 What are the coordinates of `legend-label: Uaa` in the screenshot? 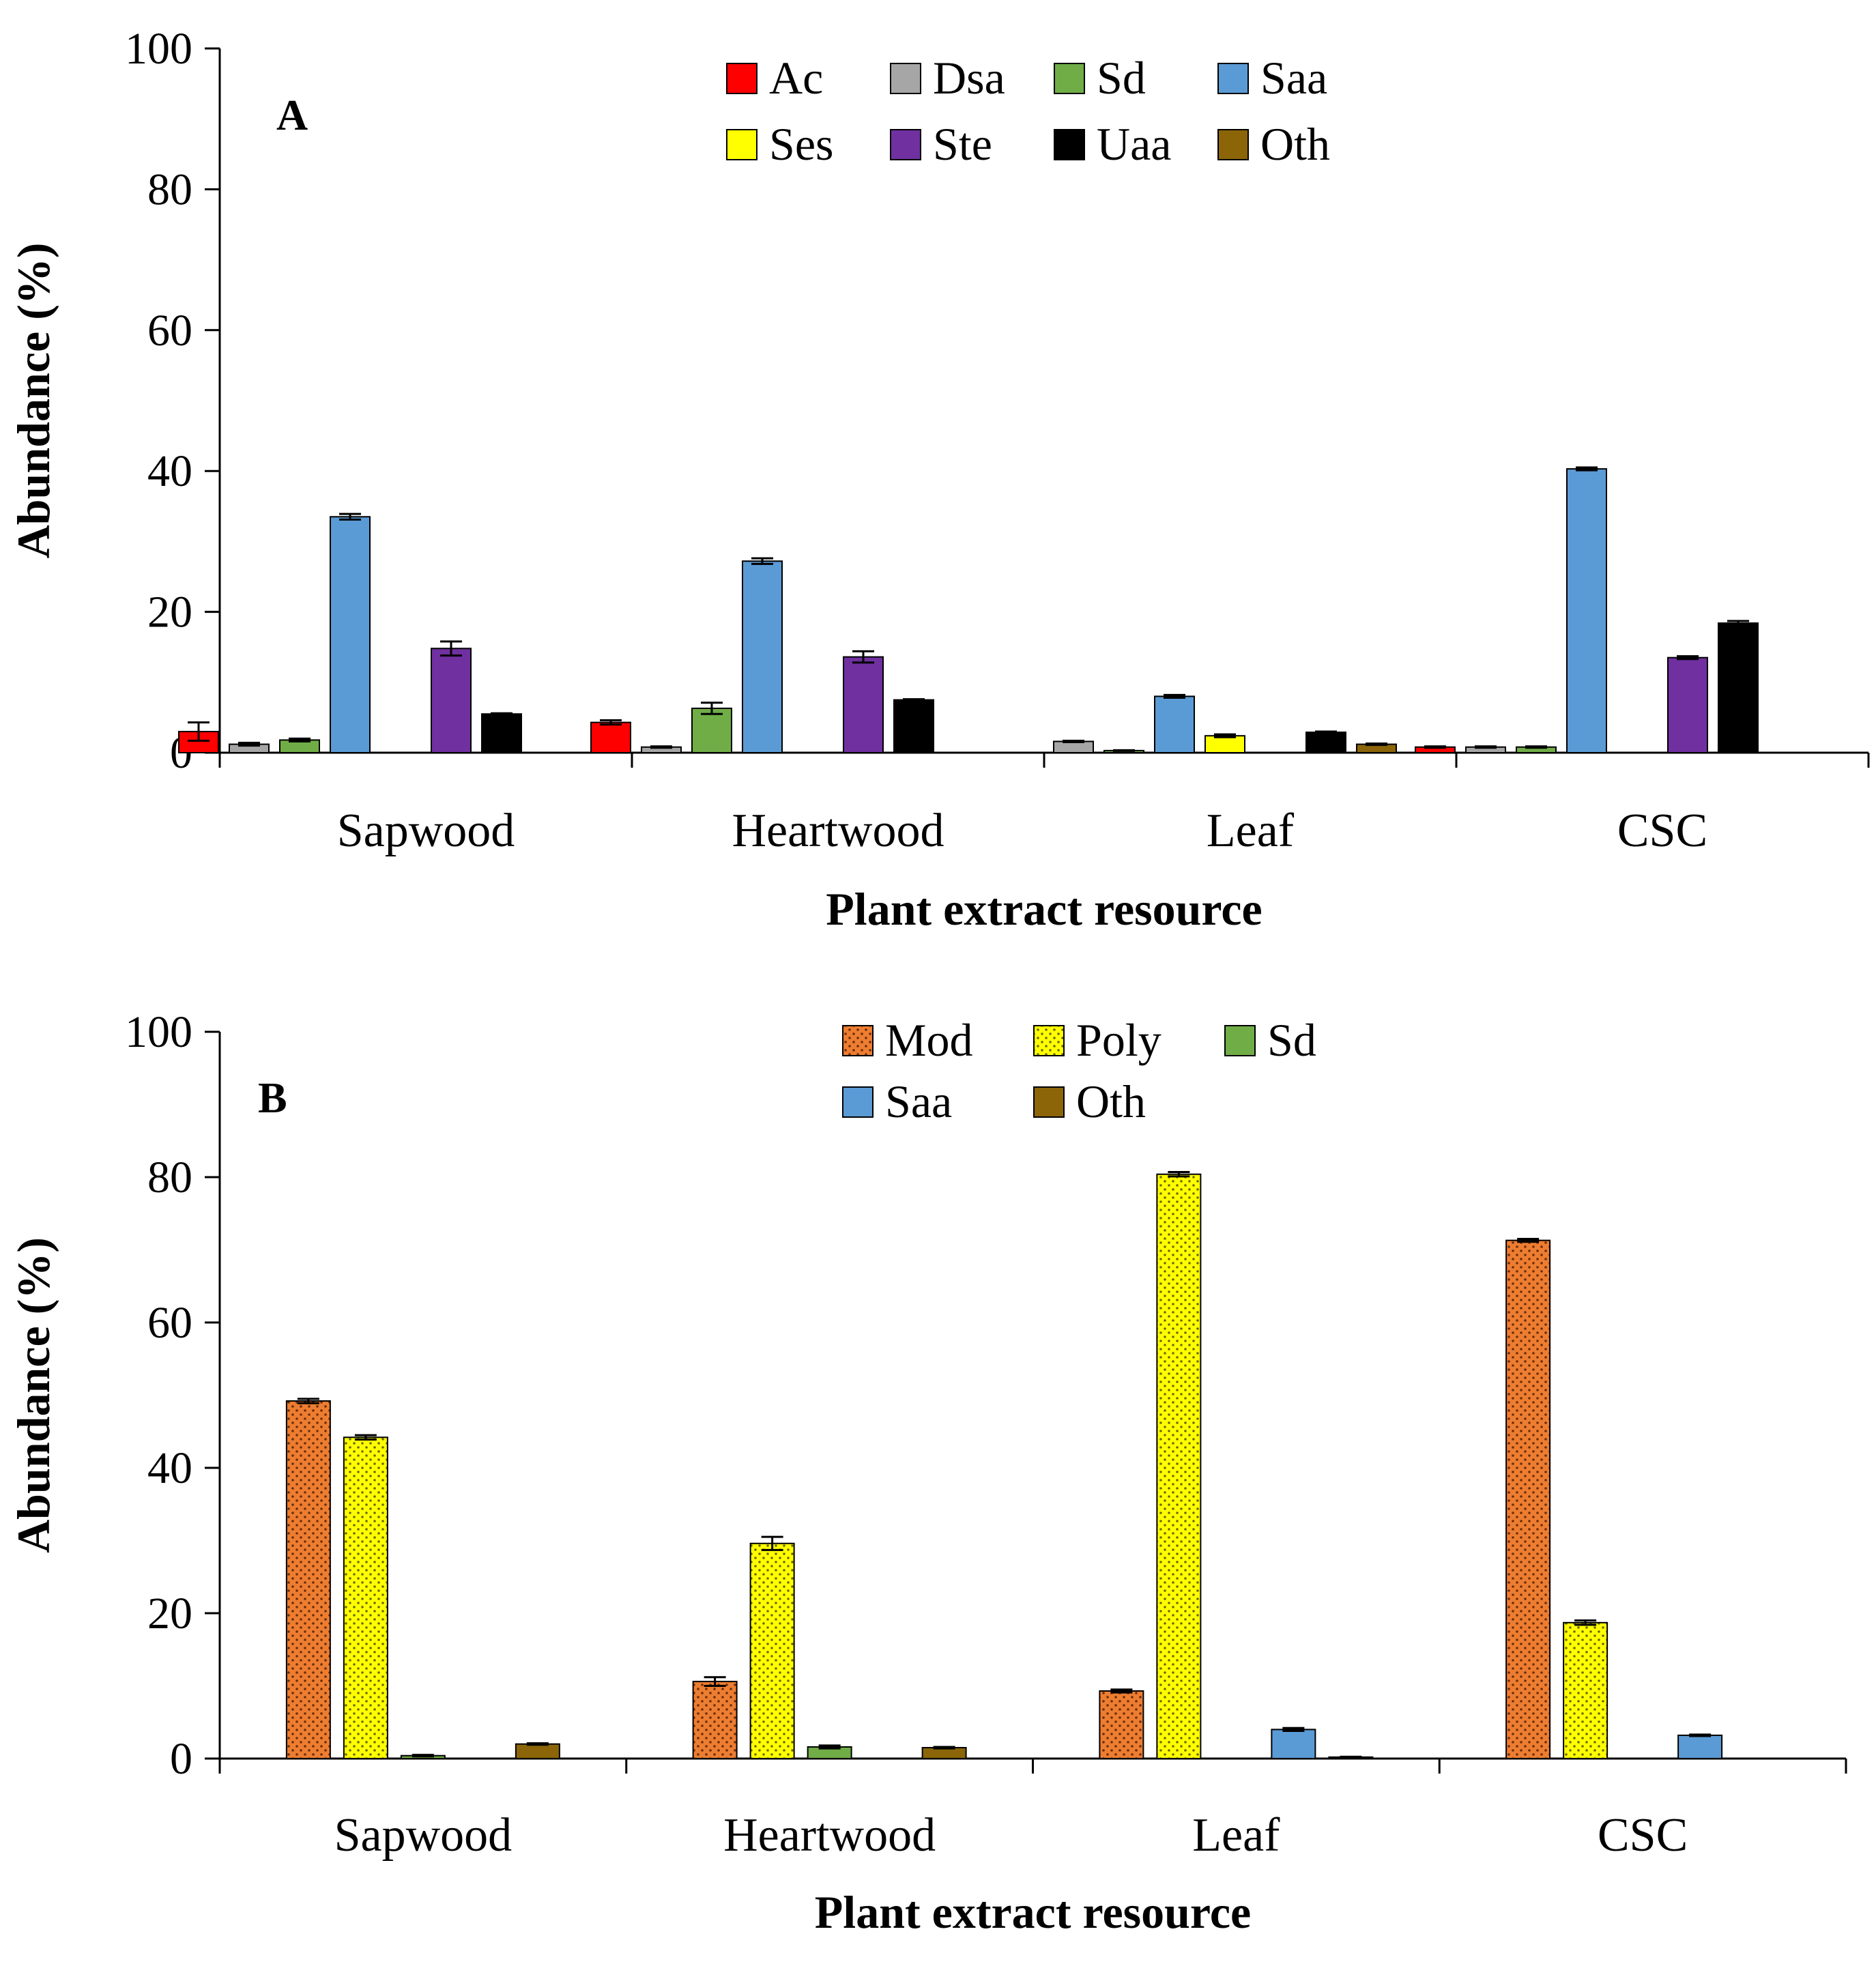 It's located at (1134, 144).